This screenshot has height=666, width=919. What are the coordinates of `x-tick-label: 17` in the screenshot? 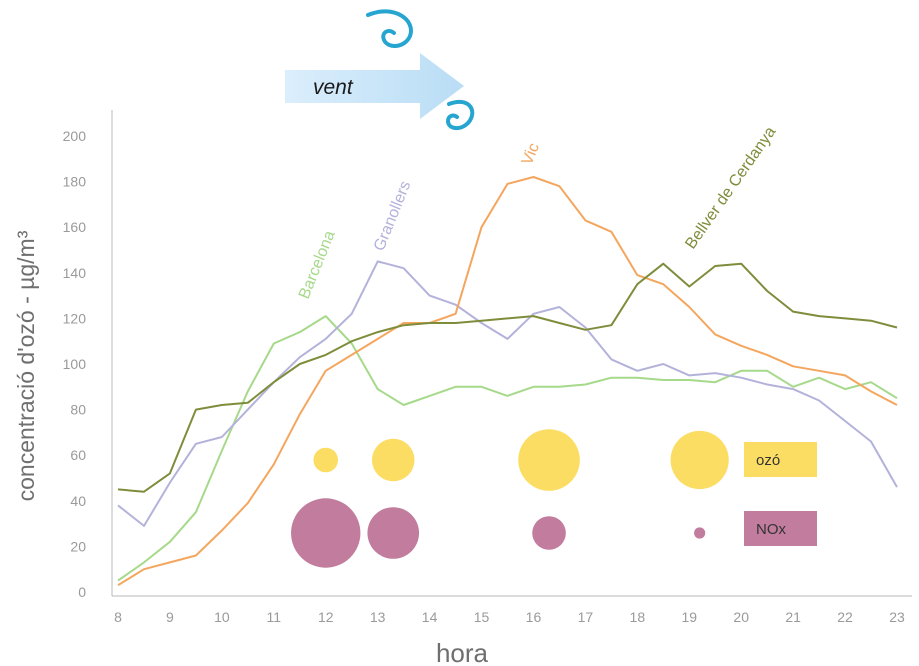 It's located at (586, 617).